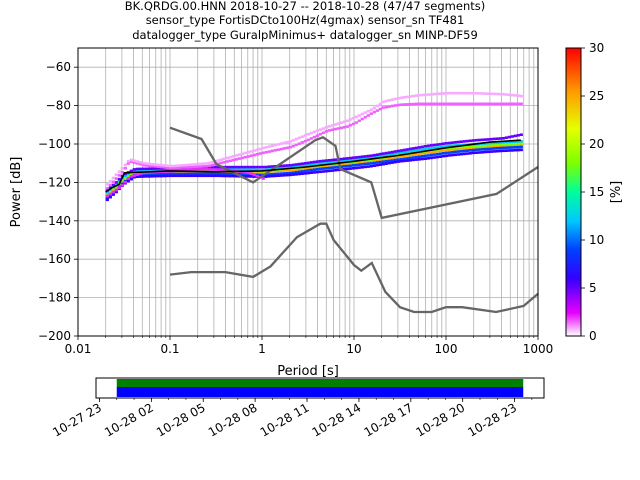 The image size is (640, 480). What do you see at coordinates (181, 419) in the screenshot?
I see `timeline-tick-label: 10-28 05` at bounding box center [181, 419].